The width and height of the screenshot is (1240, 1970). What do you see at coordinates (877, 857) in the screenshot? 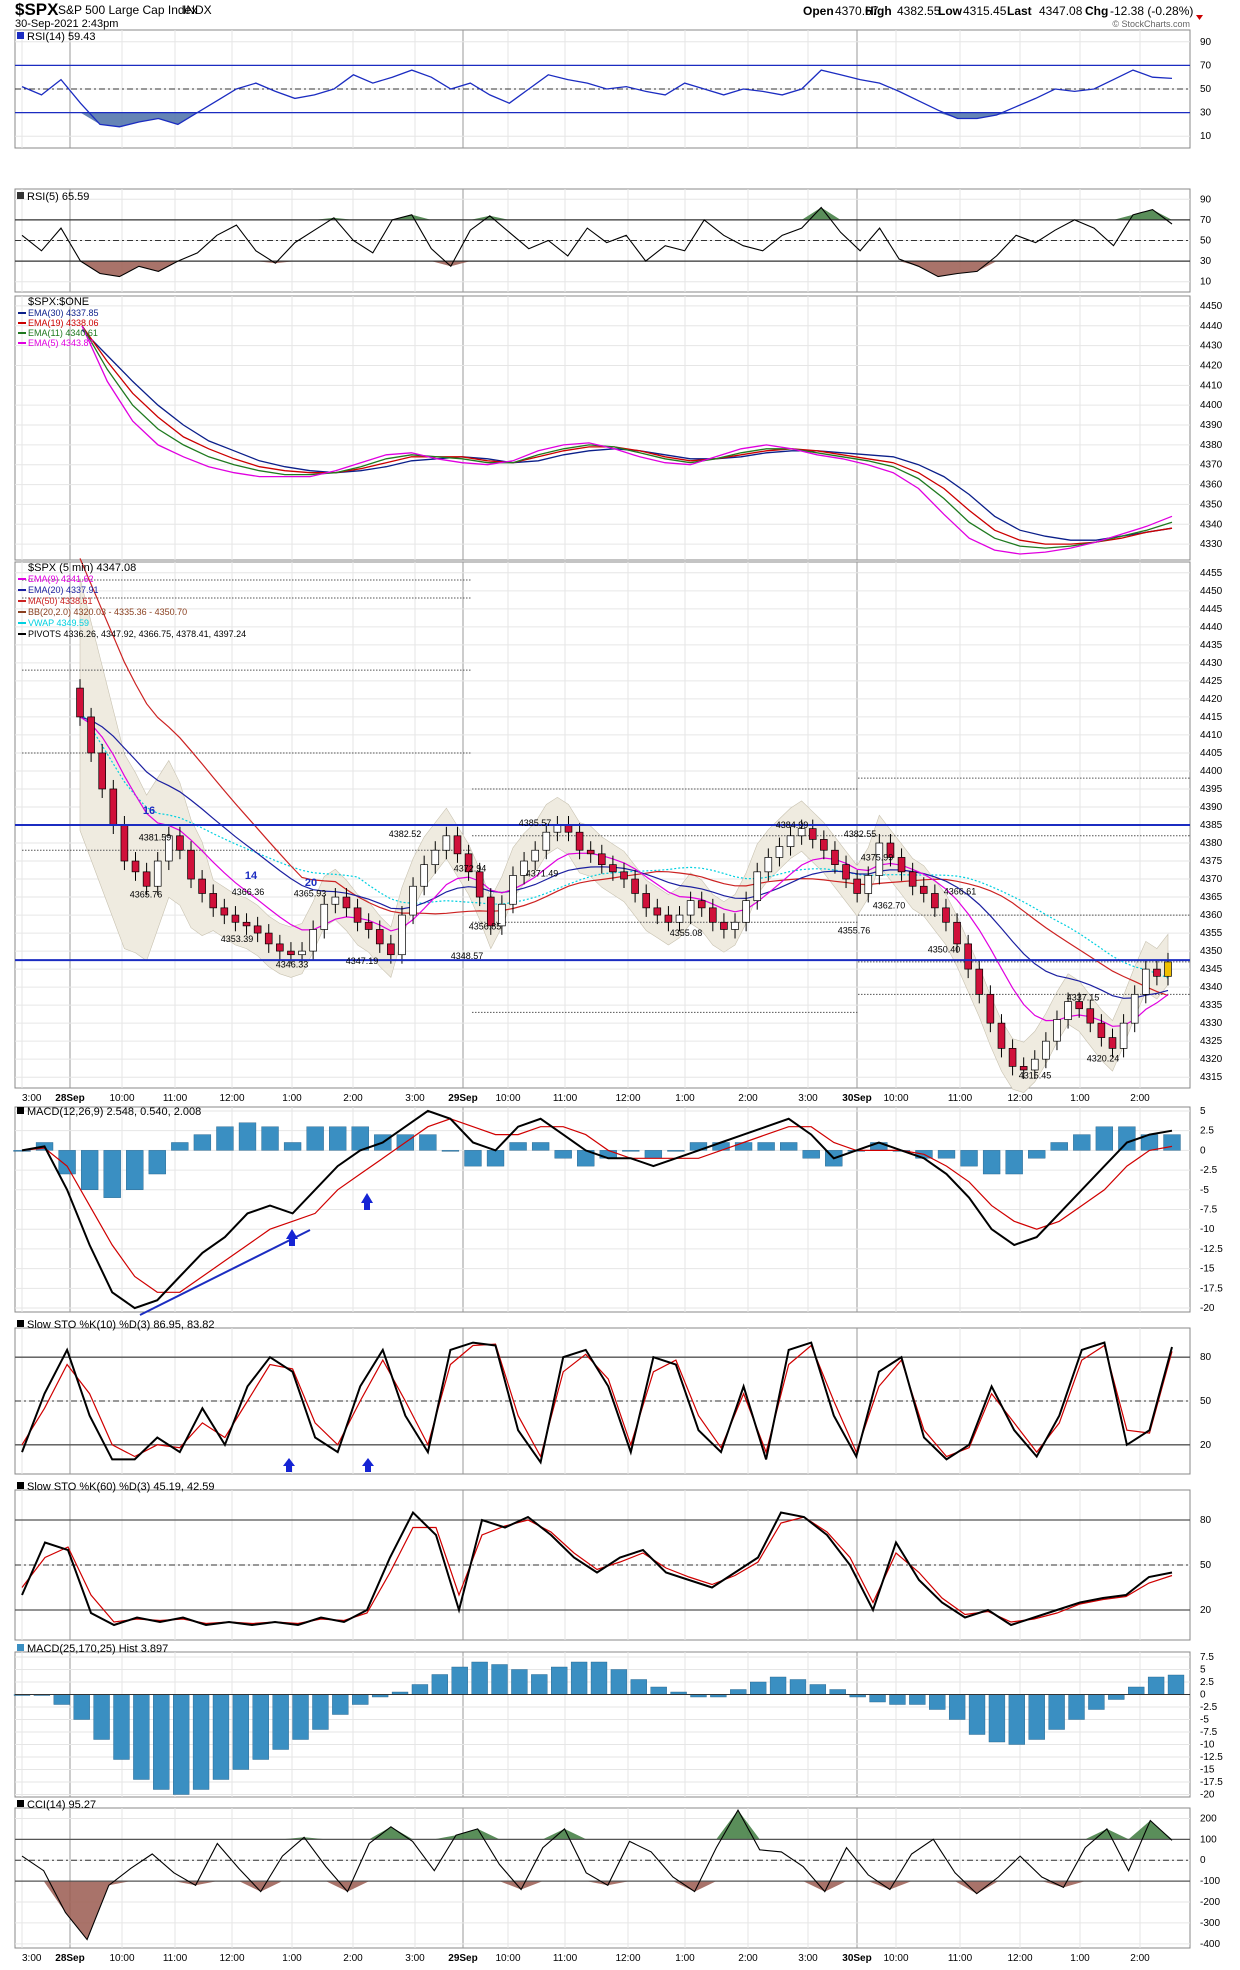
I see `price-annotation: 4375.99` at bounding box center [877, 857].